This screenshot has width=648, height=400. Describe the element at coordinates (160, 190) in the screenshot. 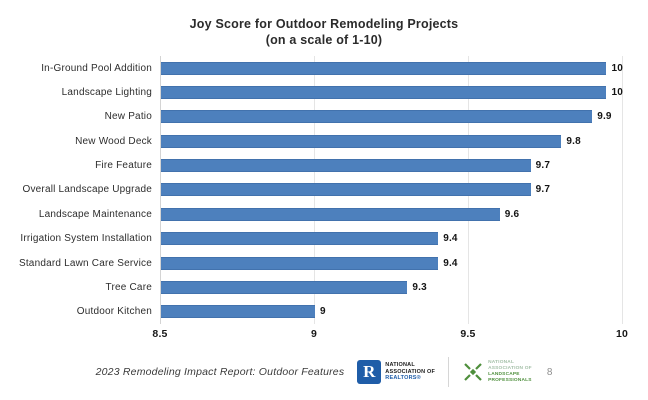

I see `y-axis-line` at that location.